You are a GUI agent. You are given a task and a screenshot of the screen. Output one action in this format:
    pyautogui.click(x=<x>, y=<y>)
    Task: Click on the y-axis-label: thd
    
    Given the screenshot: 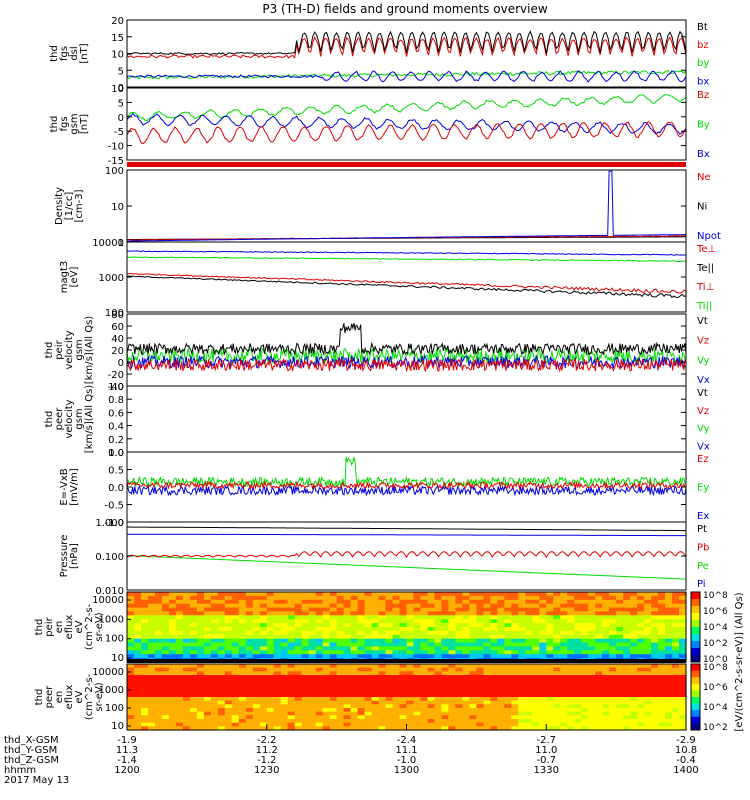 What is the action you would take?
    pyautogui.click(x=39, y=627)
    